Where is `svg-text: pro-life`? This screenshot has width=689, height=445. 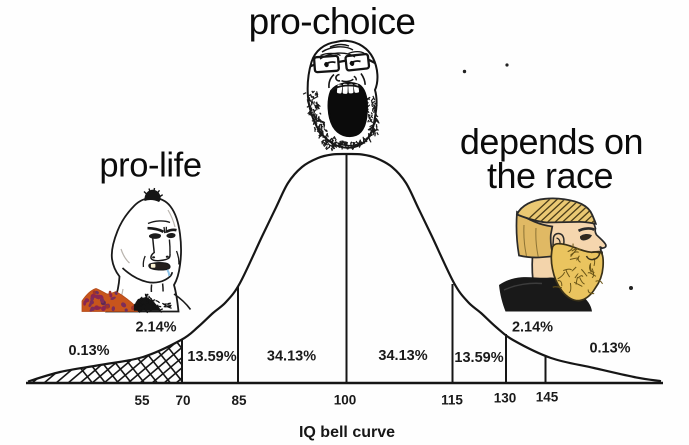
svg-text: pro-life is located at coordinates (150, 166).